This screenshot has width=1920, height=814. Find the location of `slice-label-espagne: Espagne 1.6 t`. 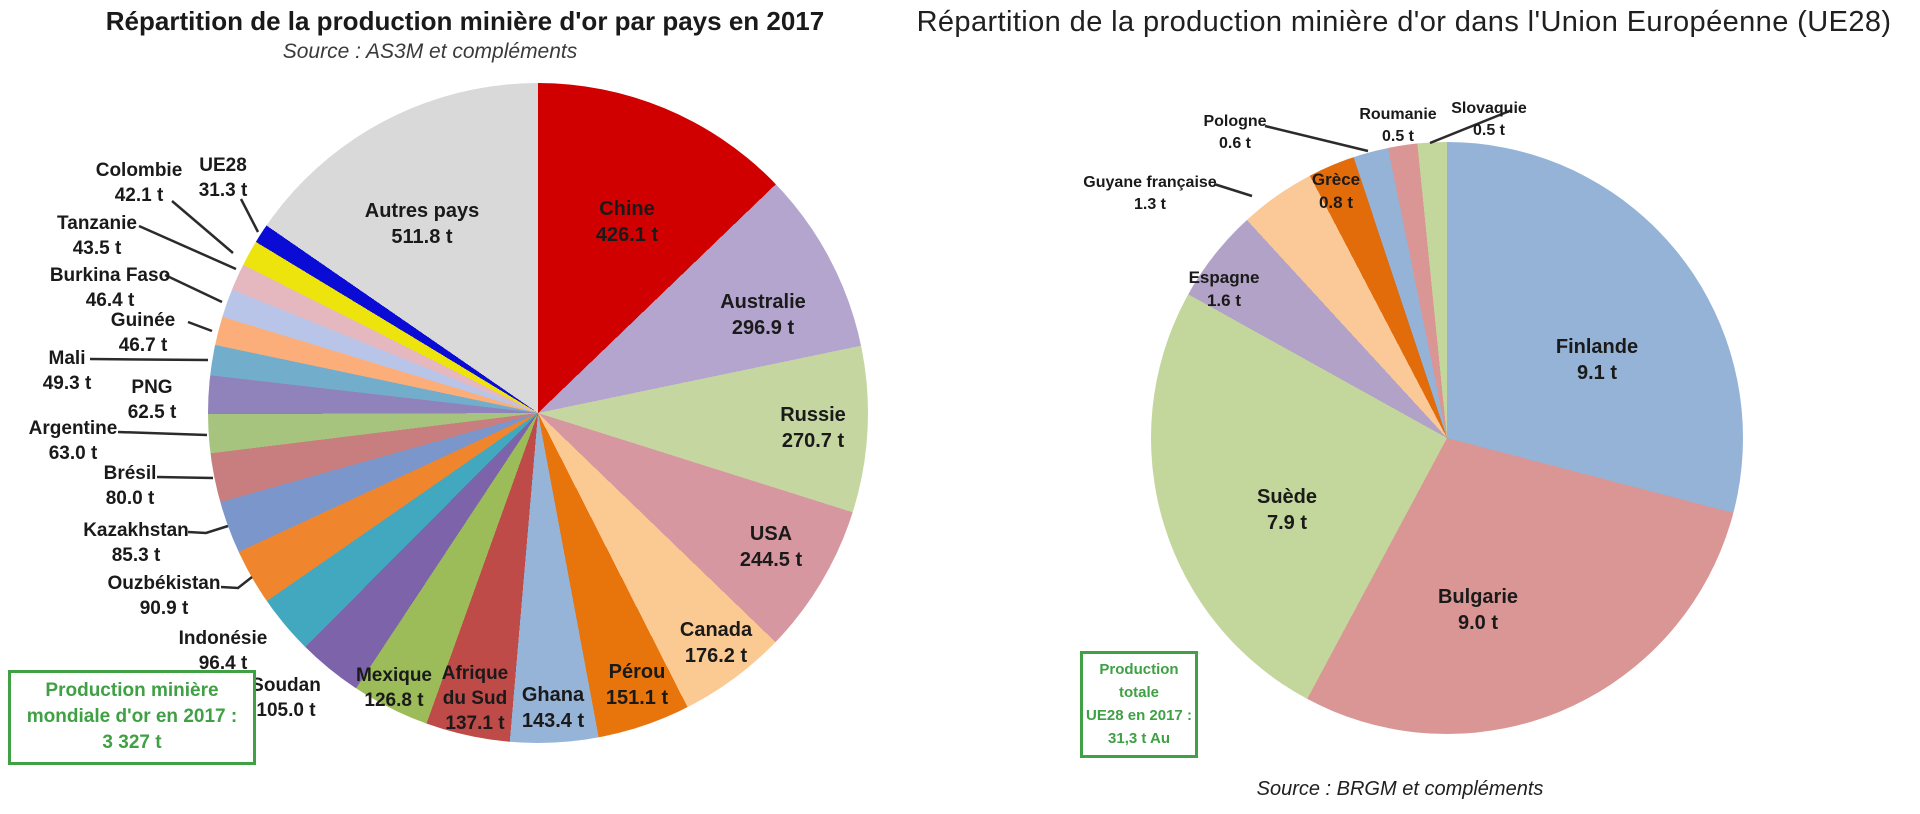

slice-label-espagne: Espagne 1.6 t is located at coordinates (1224, 289).